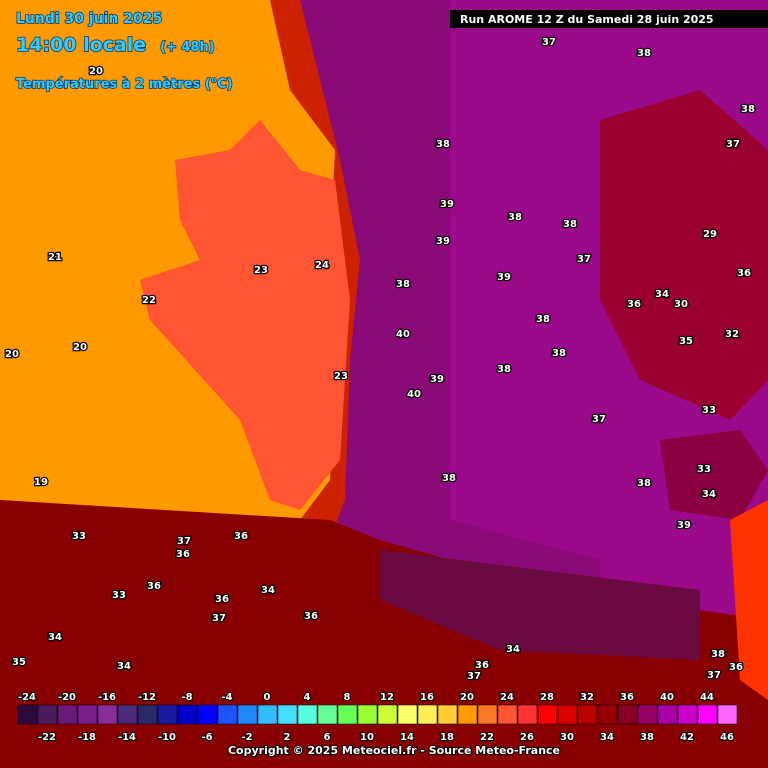 The width and height of the screenshot is (768, 768). Describe the element at coordinates (327, 737) in the screenshot. I see `scale-label: 6` at that location.